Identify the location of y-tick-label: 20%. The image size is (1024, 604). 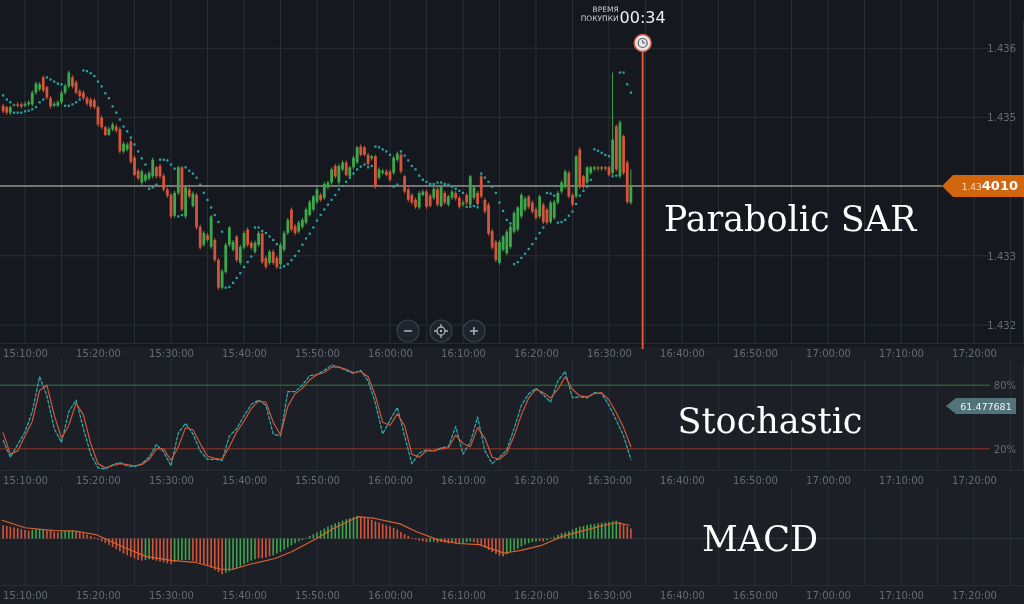
(1004, 449).